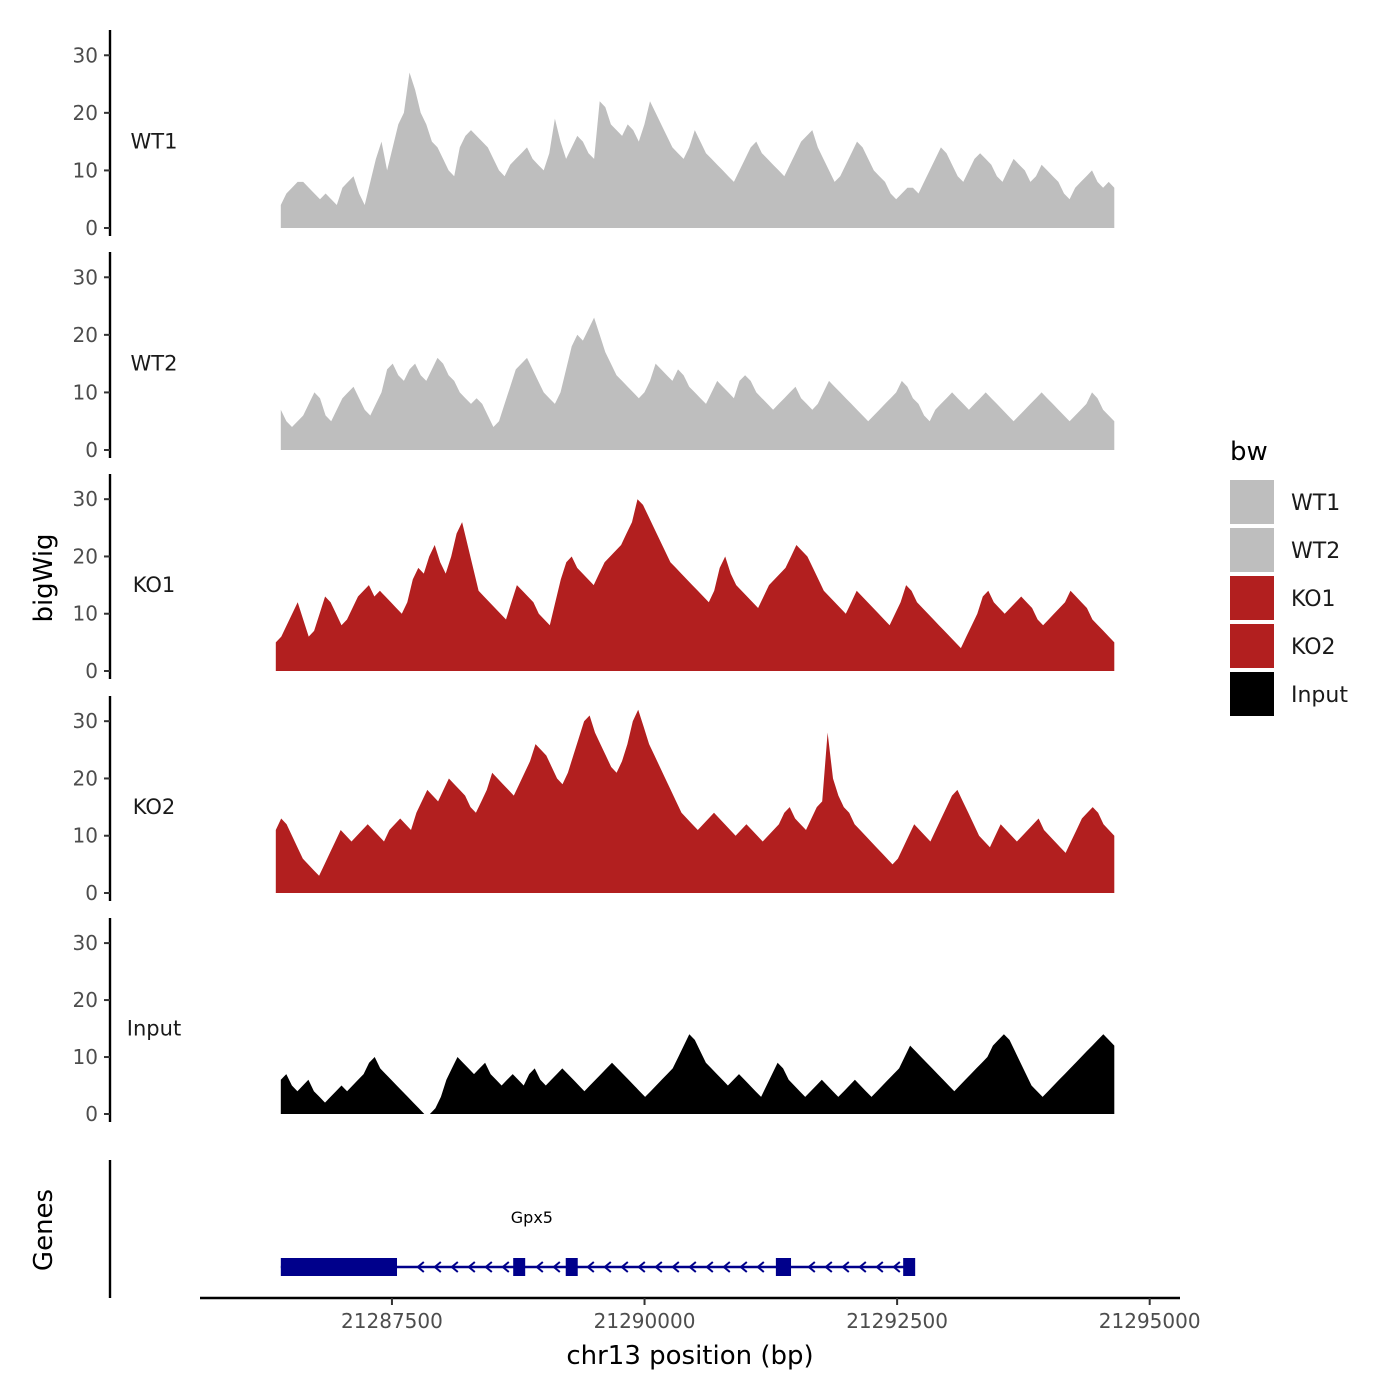  What do you see at coordinates (1319, 695) in the screenshot?
I see `legend-label: Input` at bounding box center [1319, 695].